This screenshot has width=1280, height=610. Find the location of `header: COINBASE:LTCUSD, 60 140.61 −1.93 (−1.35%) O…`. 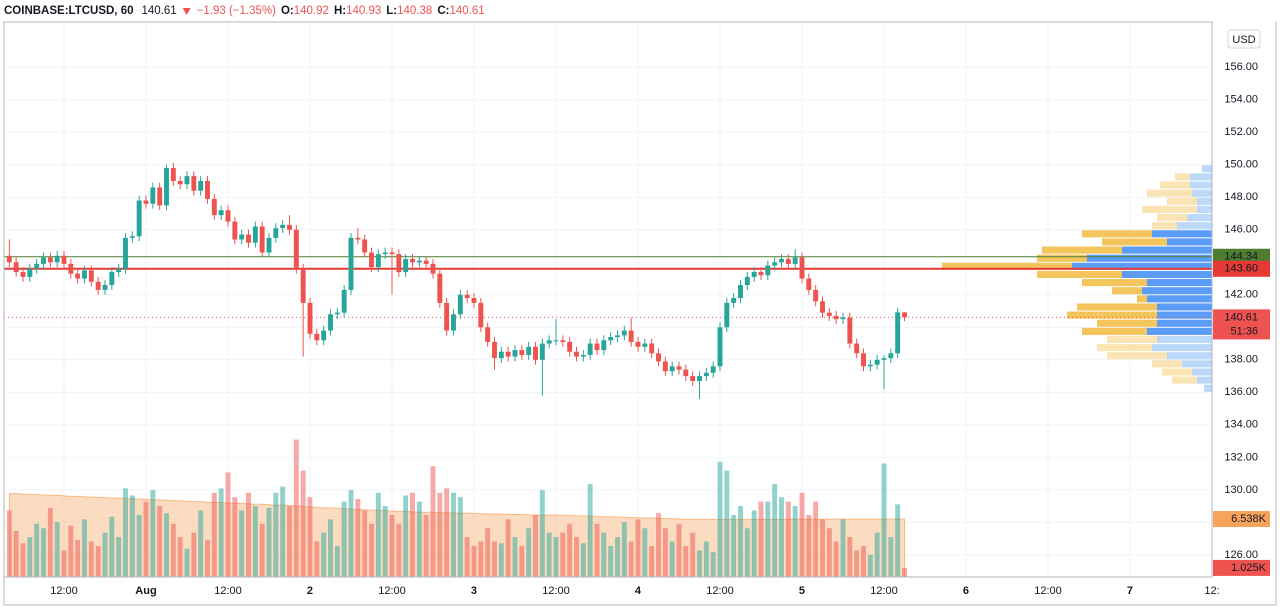

header: COINBASE:LTCUSD, 60 140.61 −1.93 (−1.35%) O… is located at coordinates (244, 11).